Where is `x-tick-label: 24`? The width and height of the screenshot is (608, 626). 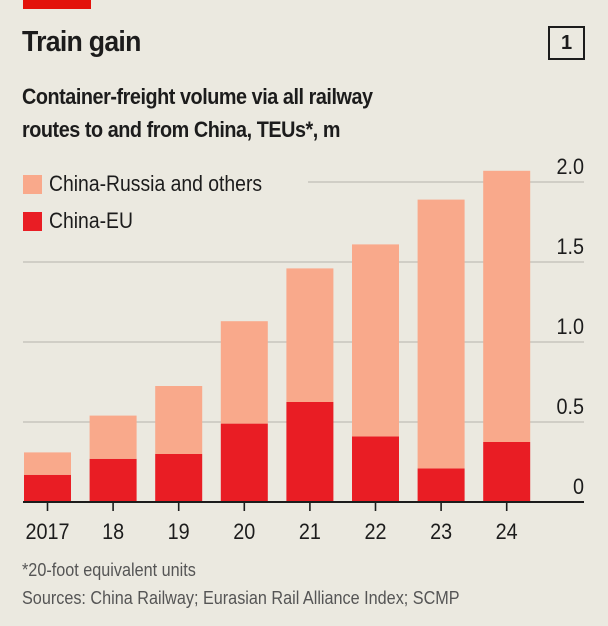 x-tick-label: 24 is located at coordinates (507, 532).